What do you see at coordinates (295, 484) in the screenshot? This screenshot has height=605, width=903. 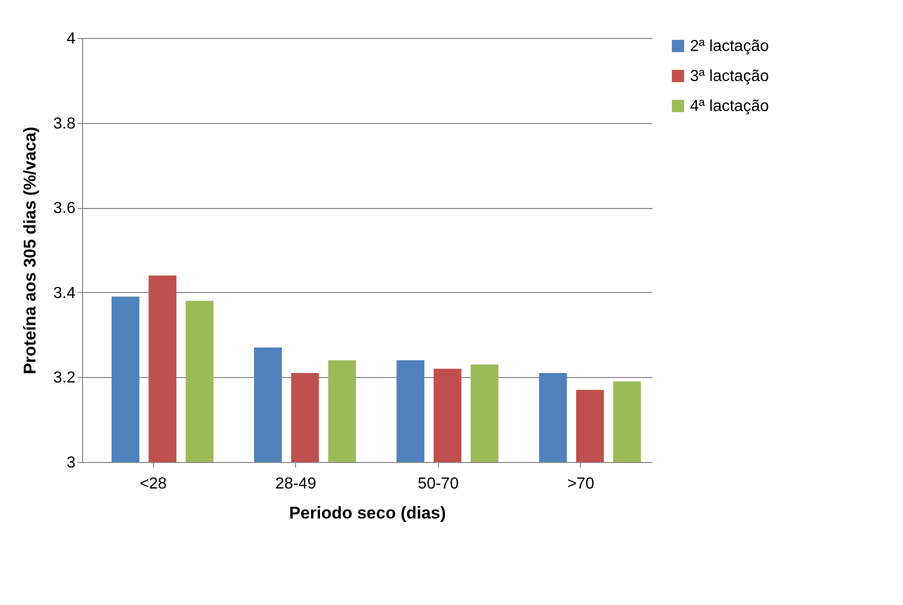 I see `x-tick-label: 28-49` at bounding box center [295, 484].